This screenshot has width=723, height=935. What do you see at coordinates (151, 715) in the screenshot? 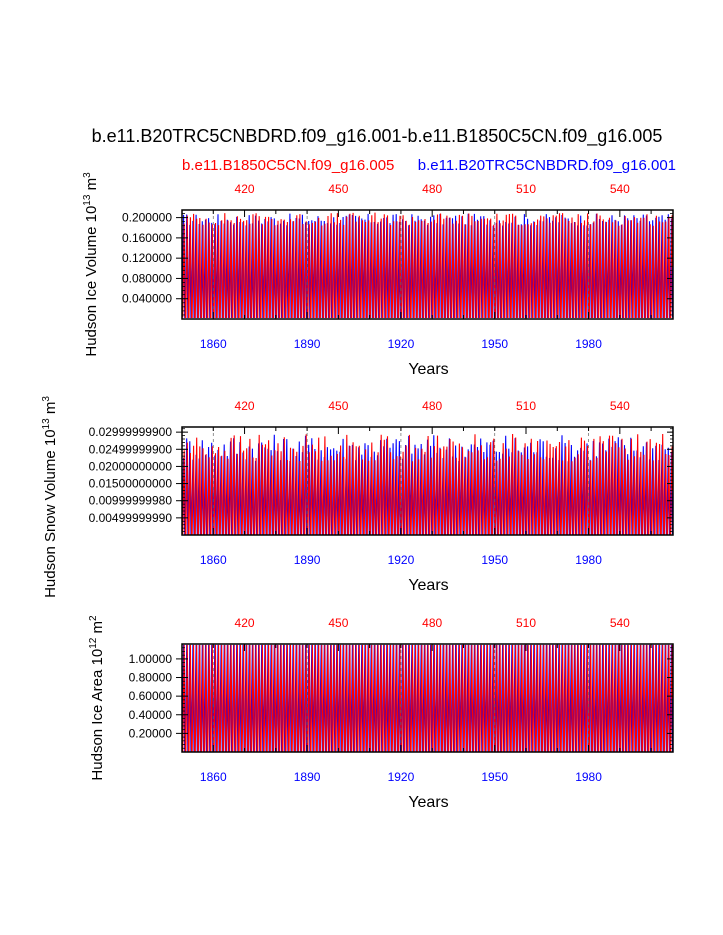
I see `y-tick-label: 0.40000` at bounding box center [151, 715].